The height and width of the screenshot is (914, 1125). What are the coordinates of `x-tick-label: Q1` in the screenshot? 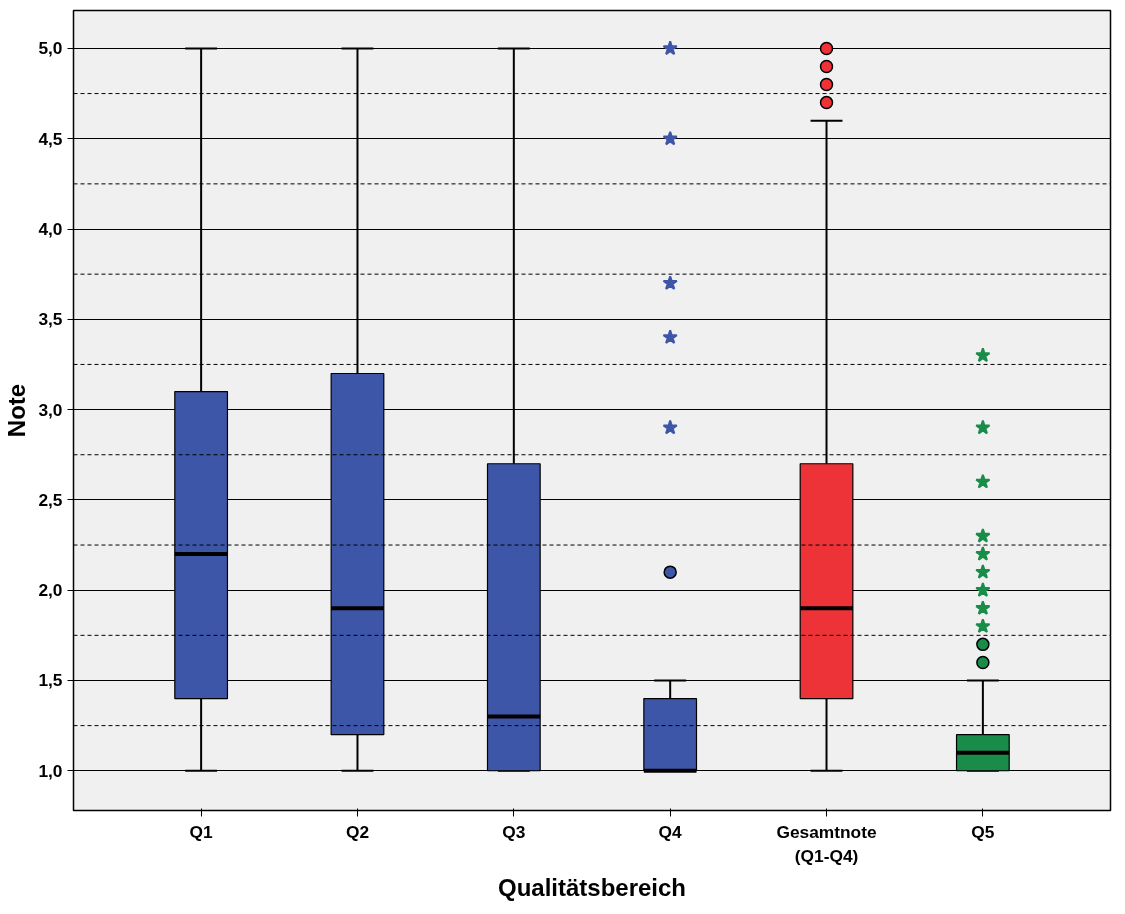 It's located at (201, 831).